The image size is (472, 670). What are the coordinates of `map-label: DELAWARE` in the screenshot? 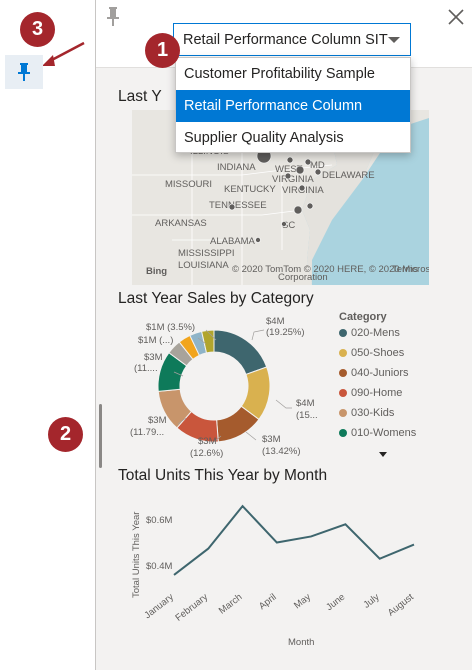 It's located at (348, 175).